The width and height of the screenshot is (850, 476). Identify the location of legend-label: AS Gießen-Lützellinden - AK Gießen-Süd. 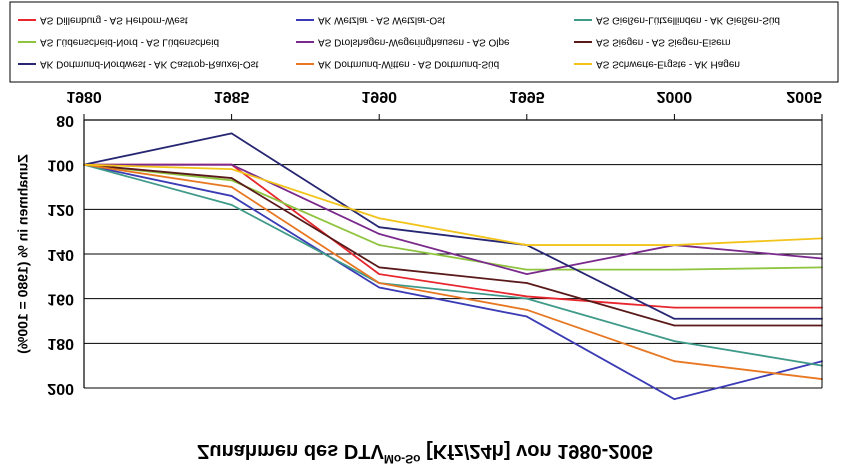
(688, 19).